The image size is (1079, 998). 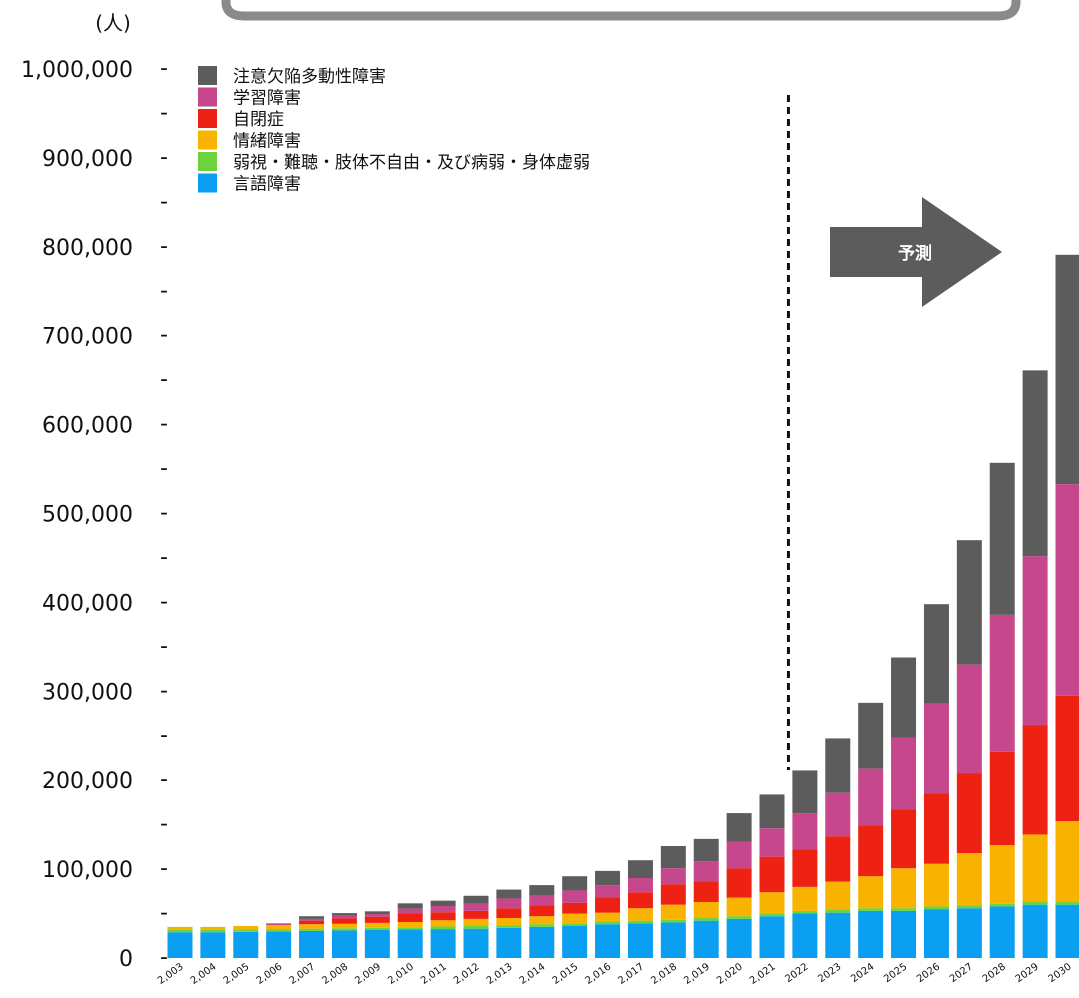 I want to click on y-tick-label: 400,000, so click(x=87, y=603).